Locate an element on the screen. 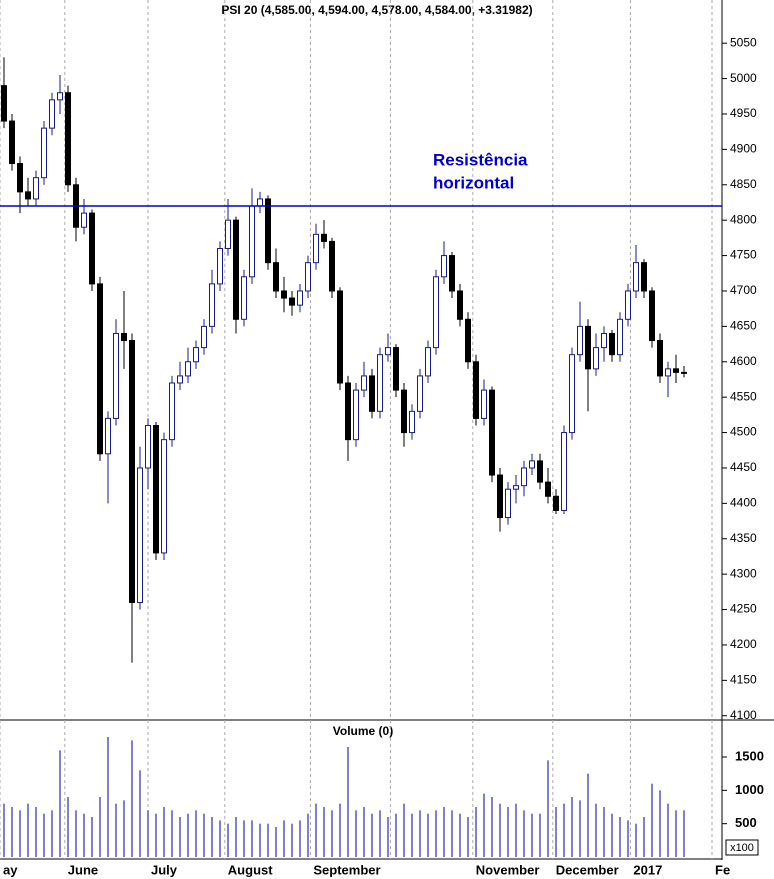 Image resolution: width=774 pixels, height=879 pixels. y-tick-label: 4750 is located at coordinates (743, 255).